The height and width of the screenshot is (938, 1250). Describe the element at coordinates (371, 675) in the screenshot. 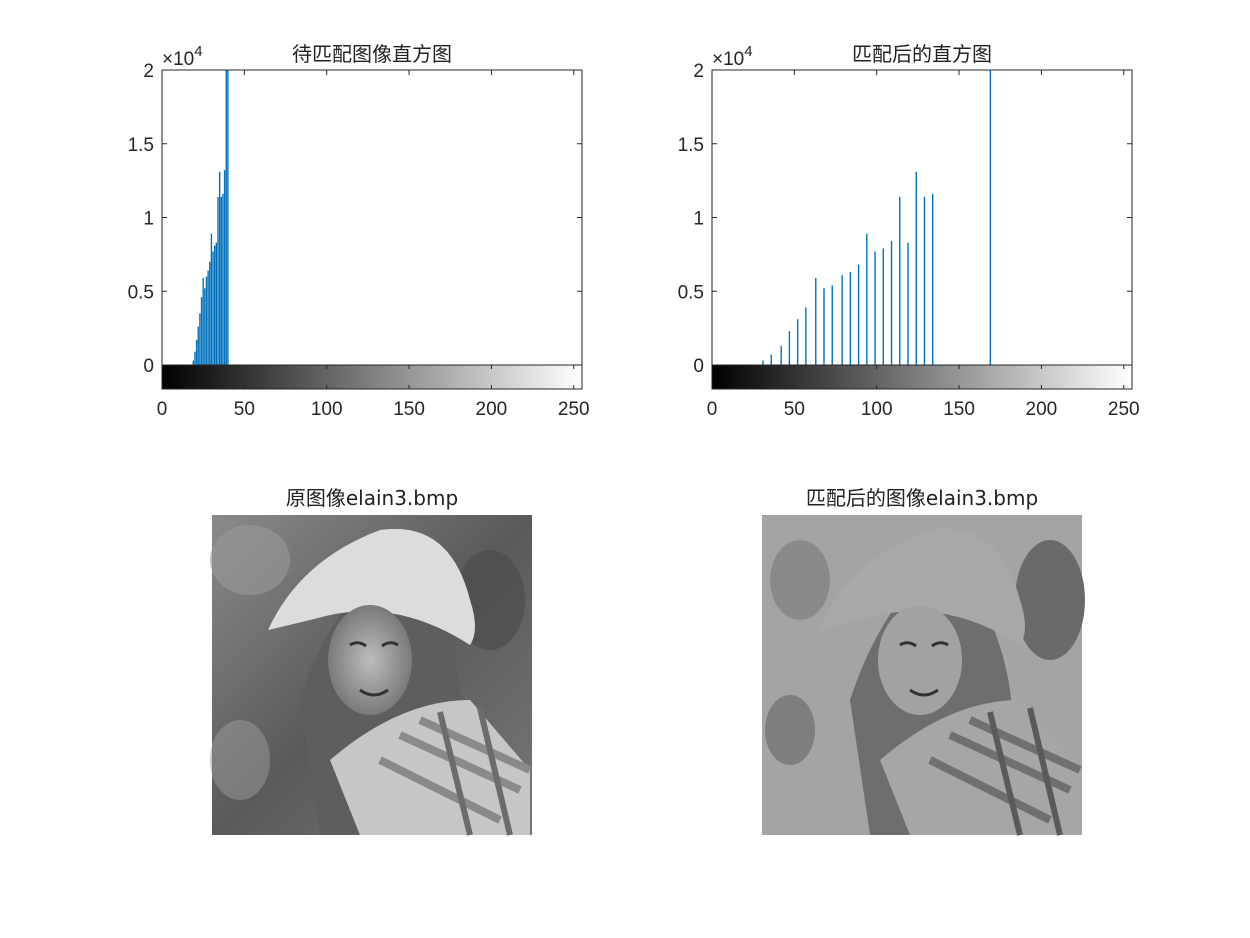

I see `image-original` at that location.